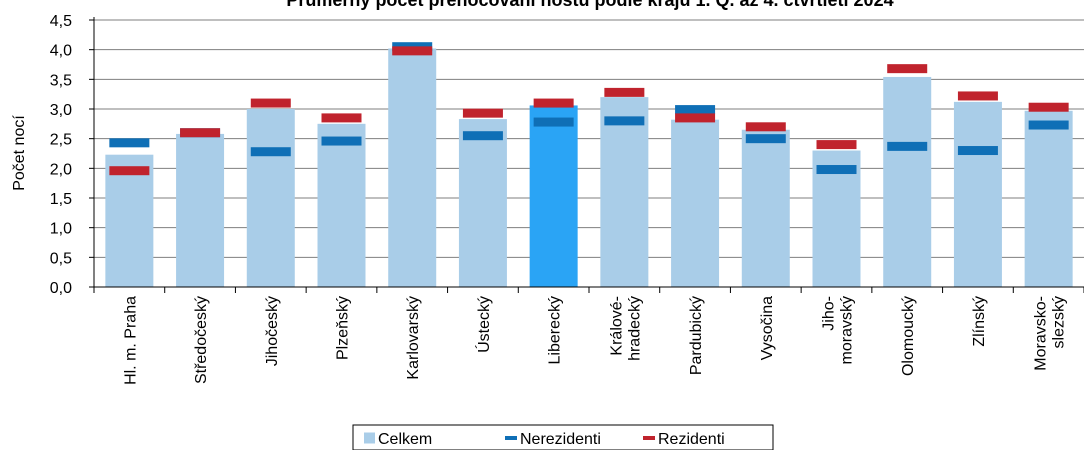  I want to click on legend-label-celkem: Celkem, so click(405, 439).